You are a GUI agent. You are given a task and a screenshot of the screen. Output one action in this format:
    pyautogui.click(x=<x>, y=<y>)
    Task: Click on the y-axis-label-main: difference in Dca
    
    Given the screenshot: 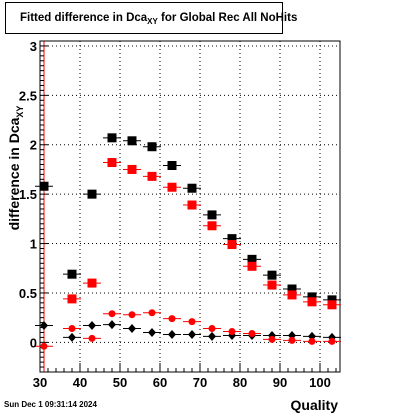 What is the action you would take?
    pyautogui.click(x=14, y=173)
    